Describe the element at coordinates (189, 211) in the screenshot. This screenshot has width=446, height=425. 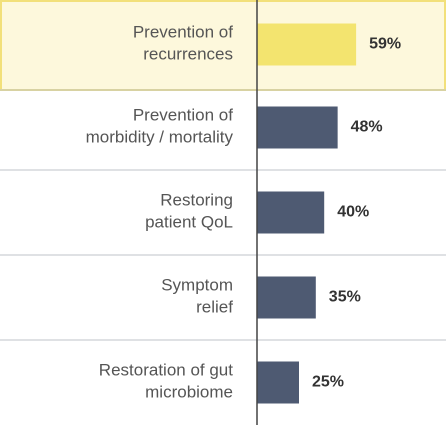
I see `category-label: Restoring patient QoL` at that location.